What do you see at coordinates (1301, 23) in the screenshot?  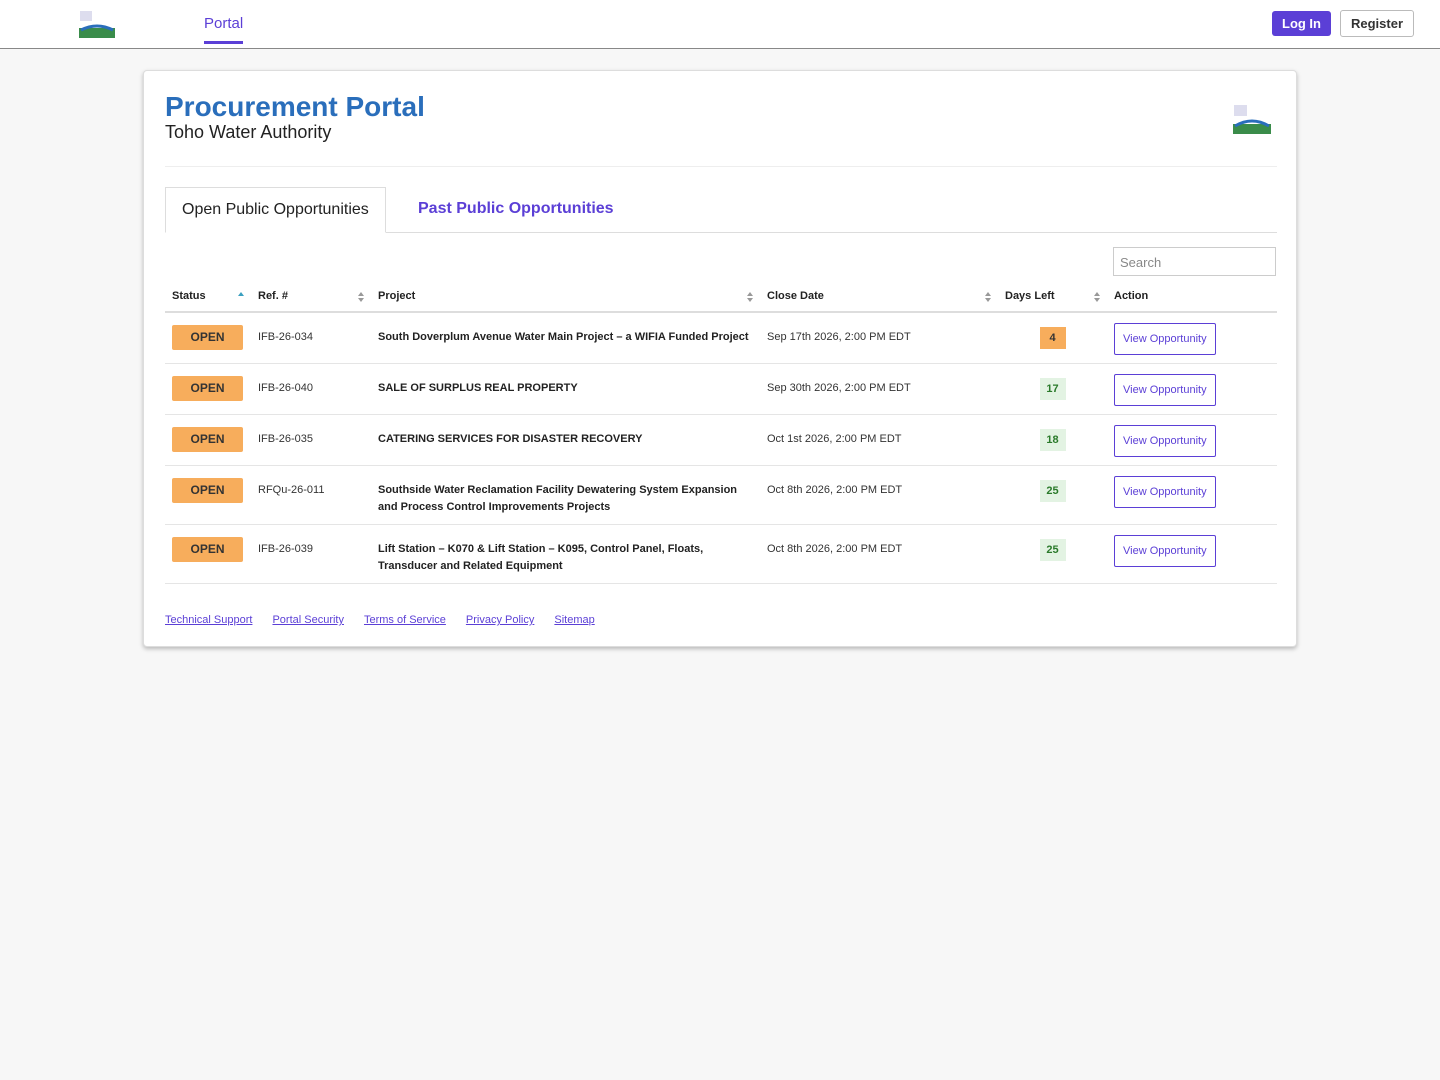 I see `login-button: Log In` at bounding box center [1301, 23].